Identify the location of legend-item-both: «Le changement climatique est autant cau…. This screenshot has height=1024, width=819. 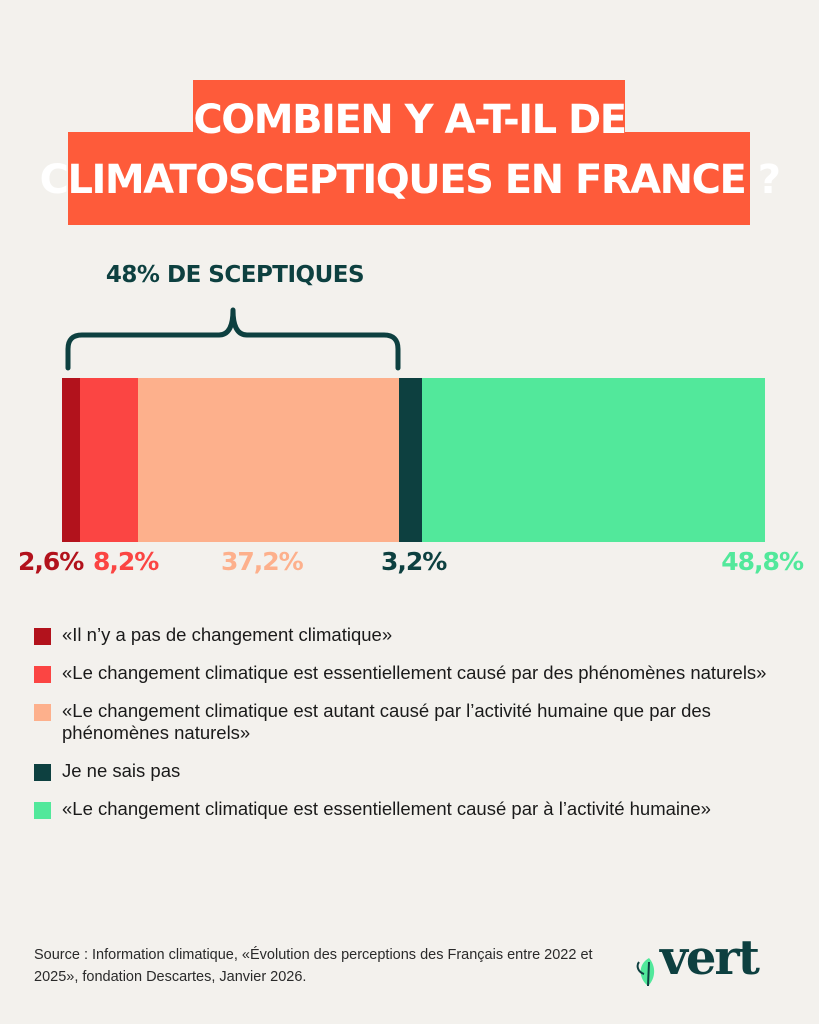
(414, 722).